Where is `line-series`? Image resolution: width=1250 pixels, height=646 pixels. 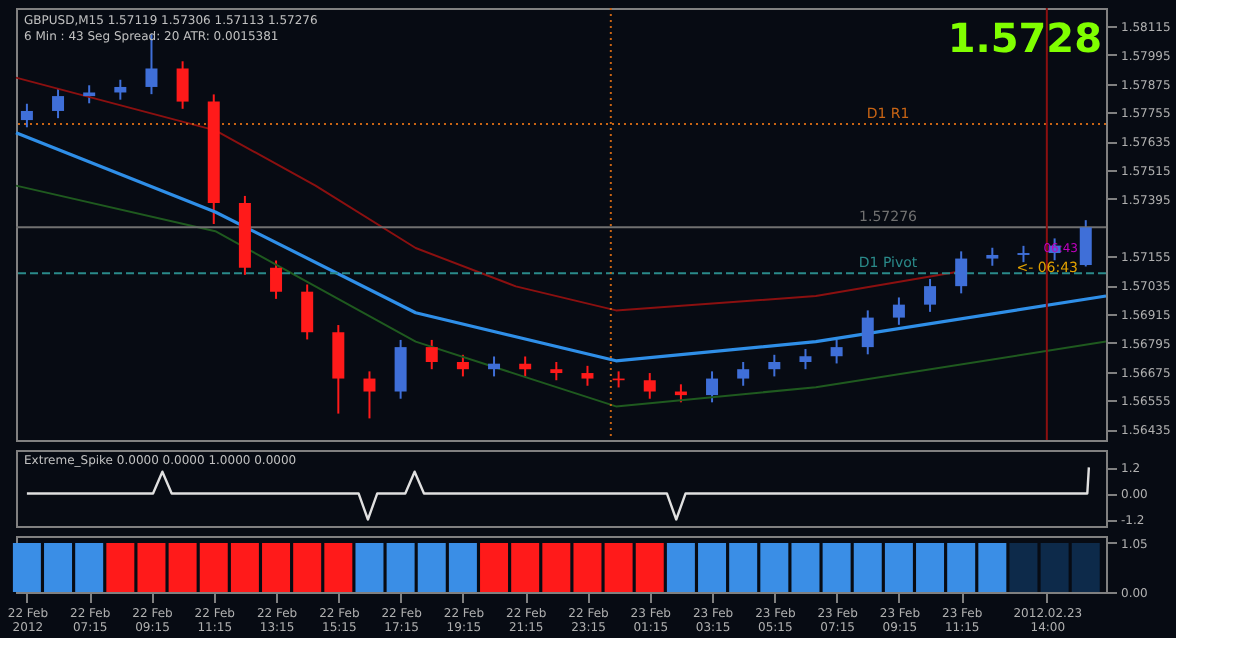 line-series is located at coordinates (558, 493).